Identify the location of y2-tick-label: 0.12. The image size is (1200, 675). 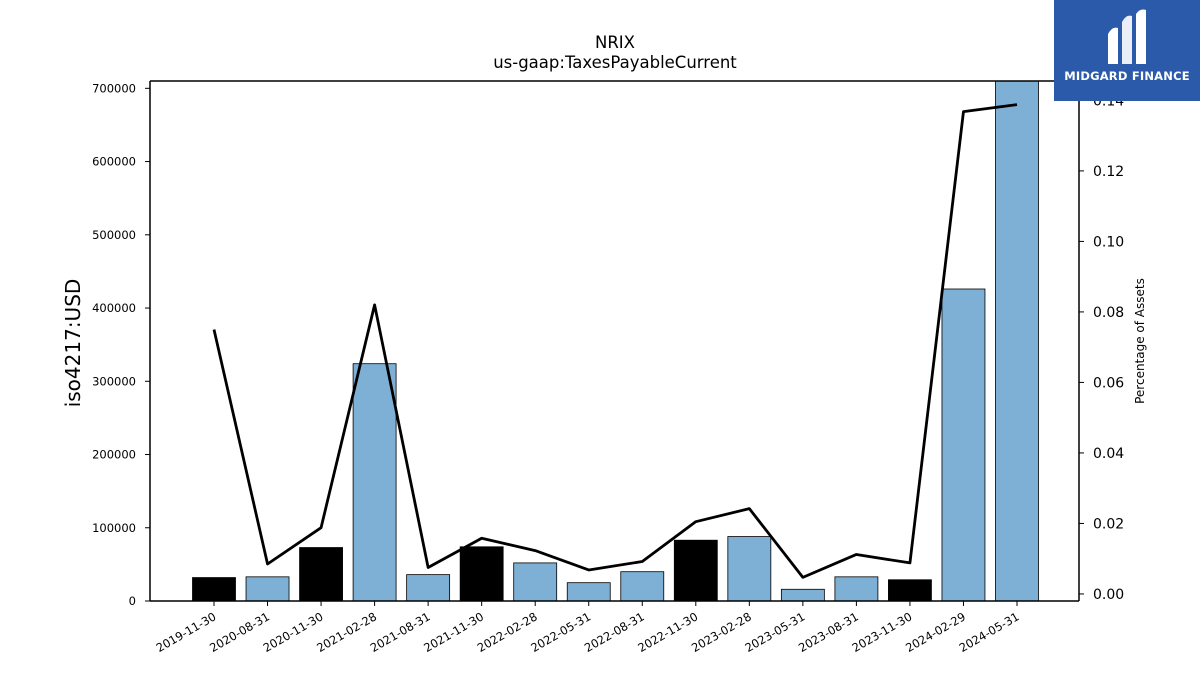
(1108, 172).